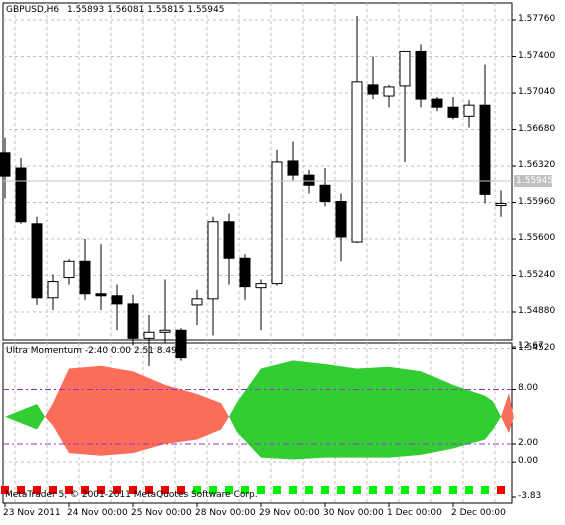  What do you see at coordinates (528, 461) in the screenshot?
I see `indicator-tick-label: 0.00` at bounding box center [528, 461].